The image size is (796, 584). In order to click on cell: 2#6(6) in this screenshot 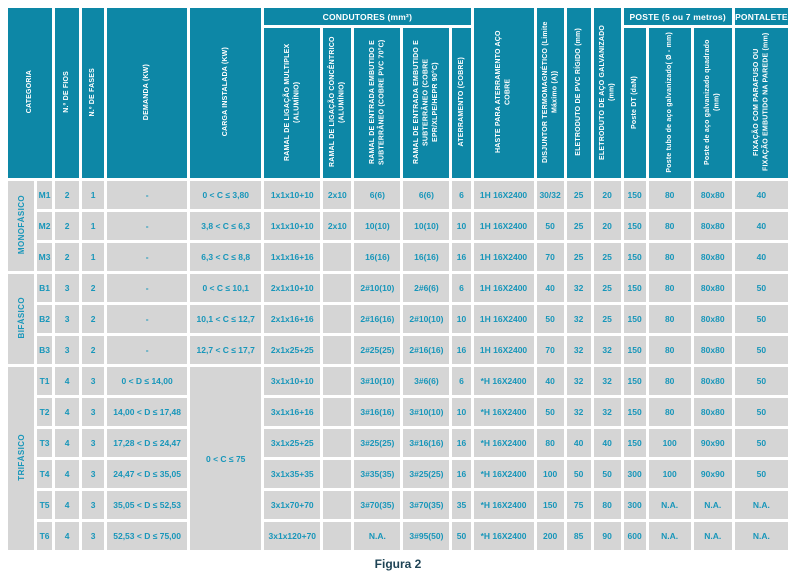, I will do `click(426, 288)`.